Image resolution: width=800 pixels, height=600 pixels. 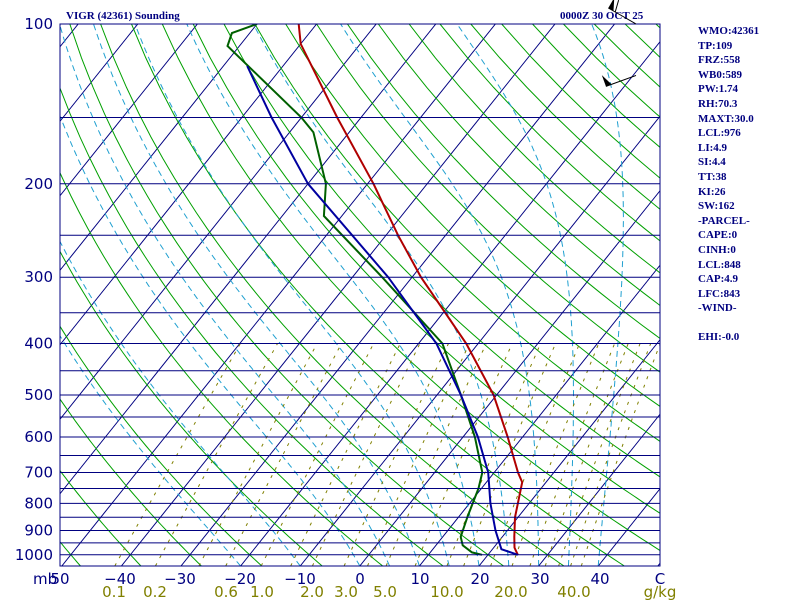 What do you see at coordinates (719, 337) in the screenshot?
I see `stability-index-item: EHI:-0.0` at bounding box center [719, 337].